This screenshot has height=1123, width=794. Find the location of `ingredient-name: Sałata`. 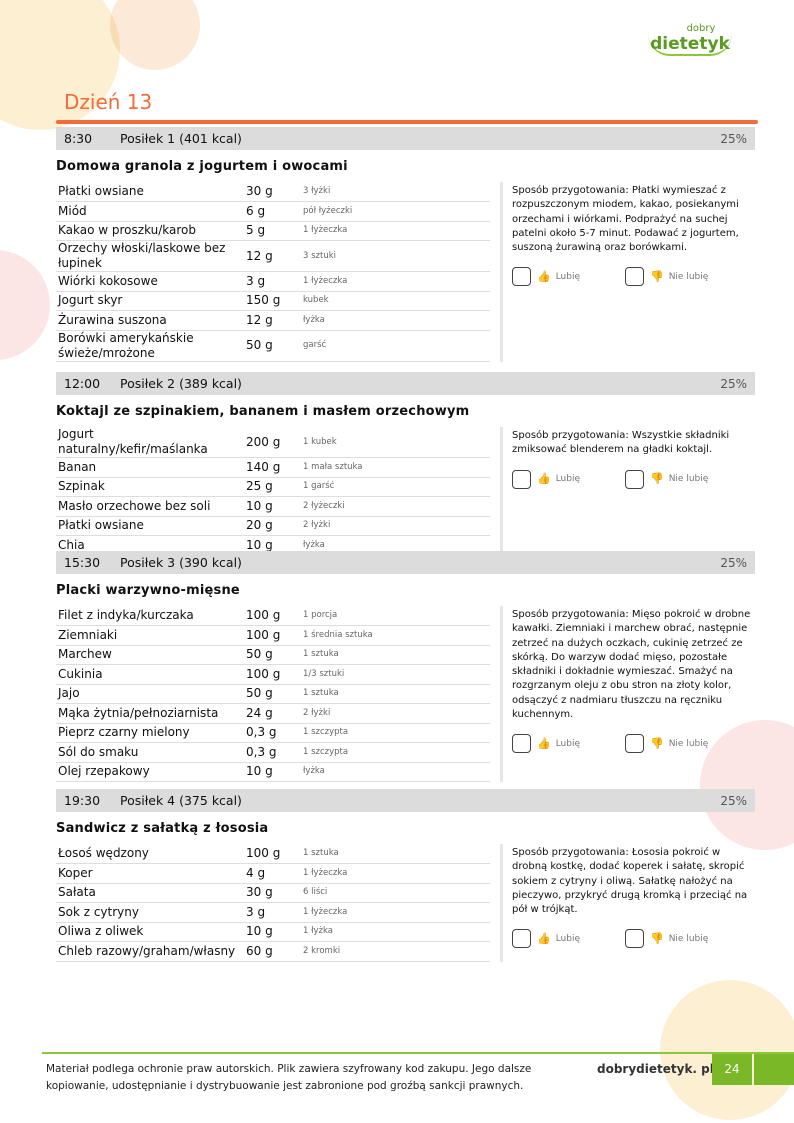

ingredient-name: Sałata is located at coordinates (151, 893).